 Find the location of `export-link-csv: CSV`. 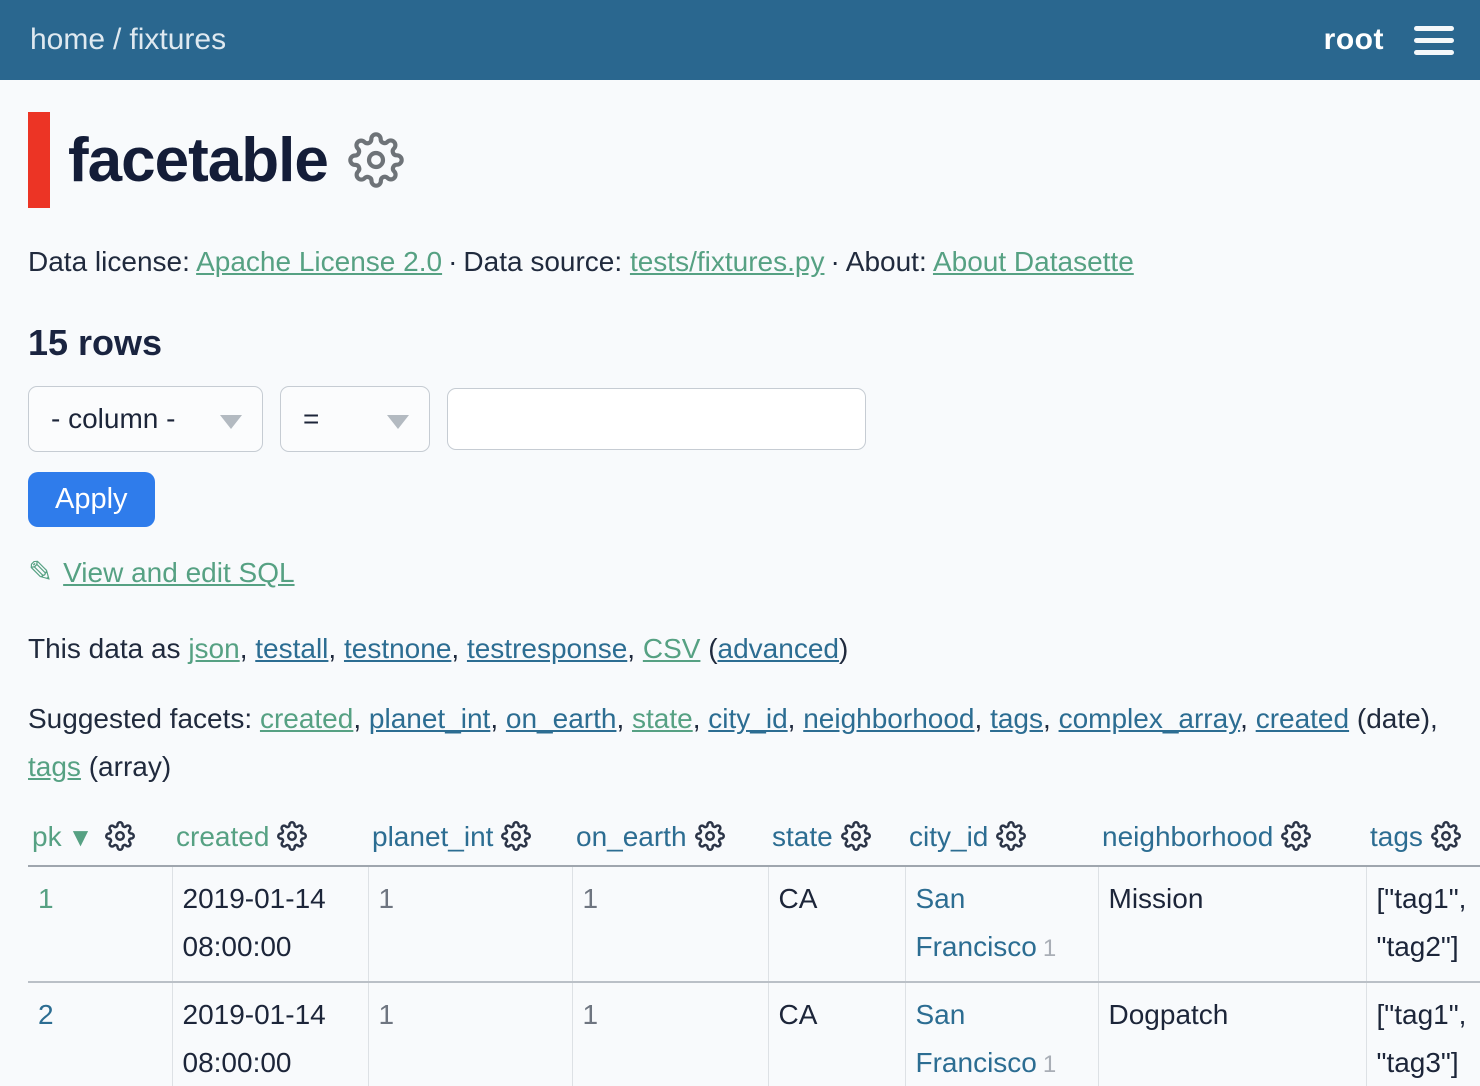

export-link-csv: CSV is located at coordinates (671, 648).